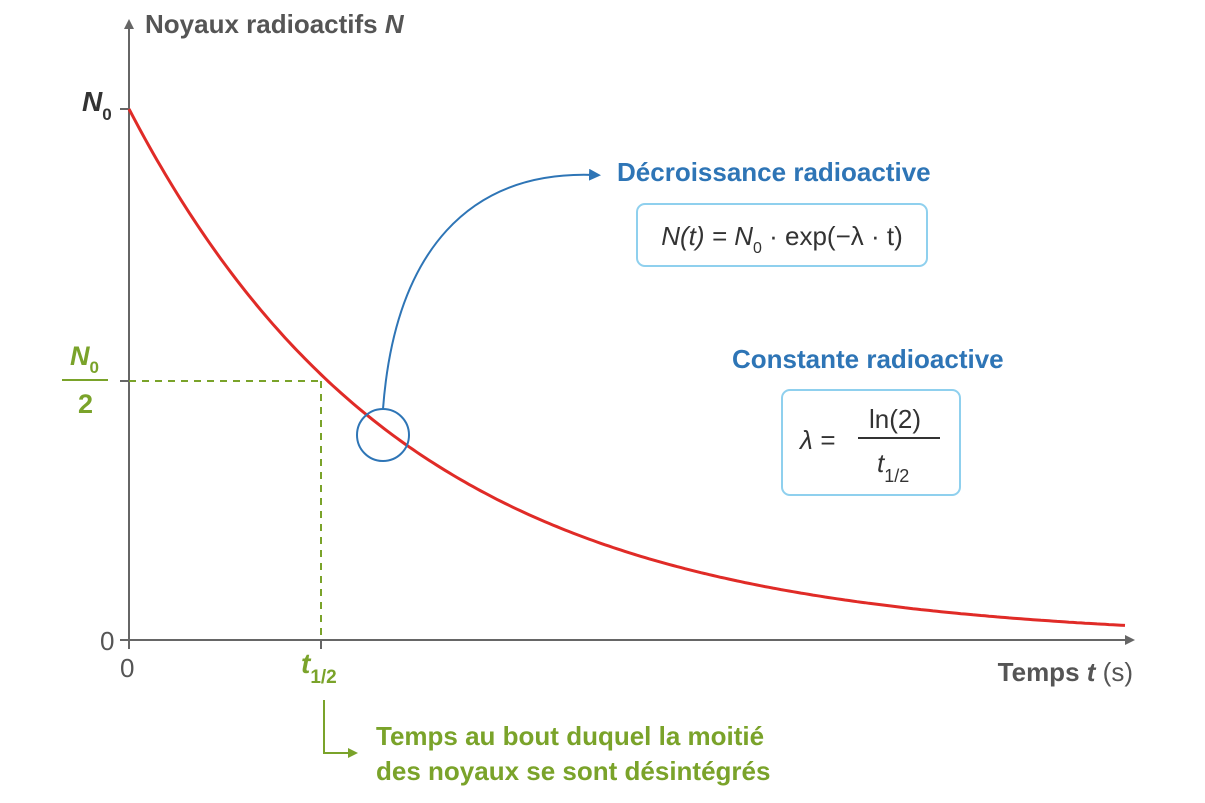 This screenshot has height=803, width=1205. I want to click on x-tick-label-half: t1/2, so click(319, 668).